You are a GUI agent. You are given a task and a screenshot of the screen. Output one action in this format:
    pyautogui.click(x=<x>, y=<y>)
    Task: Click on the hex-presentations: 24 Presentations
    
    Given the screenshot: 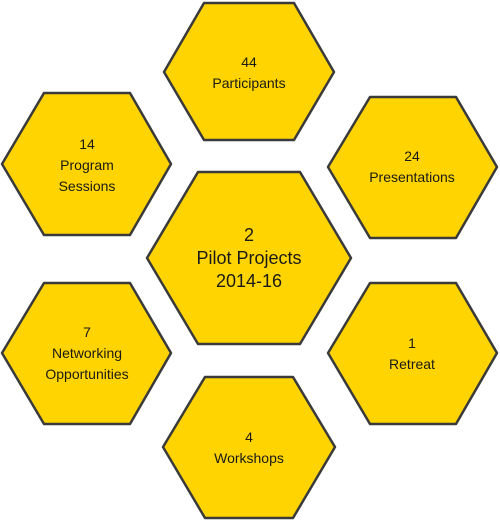 What is the action you would take?
    pyautogui.click(x=412, y=167)
    